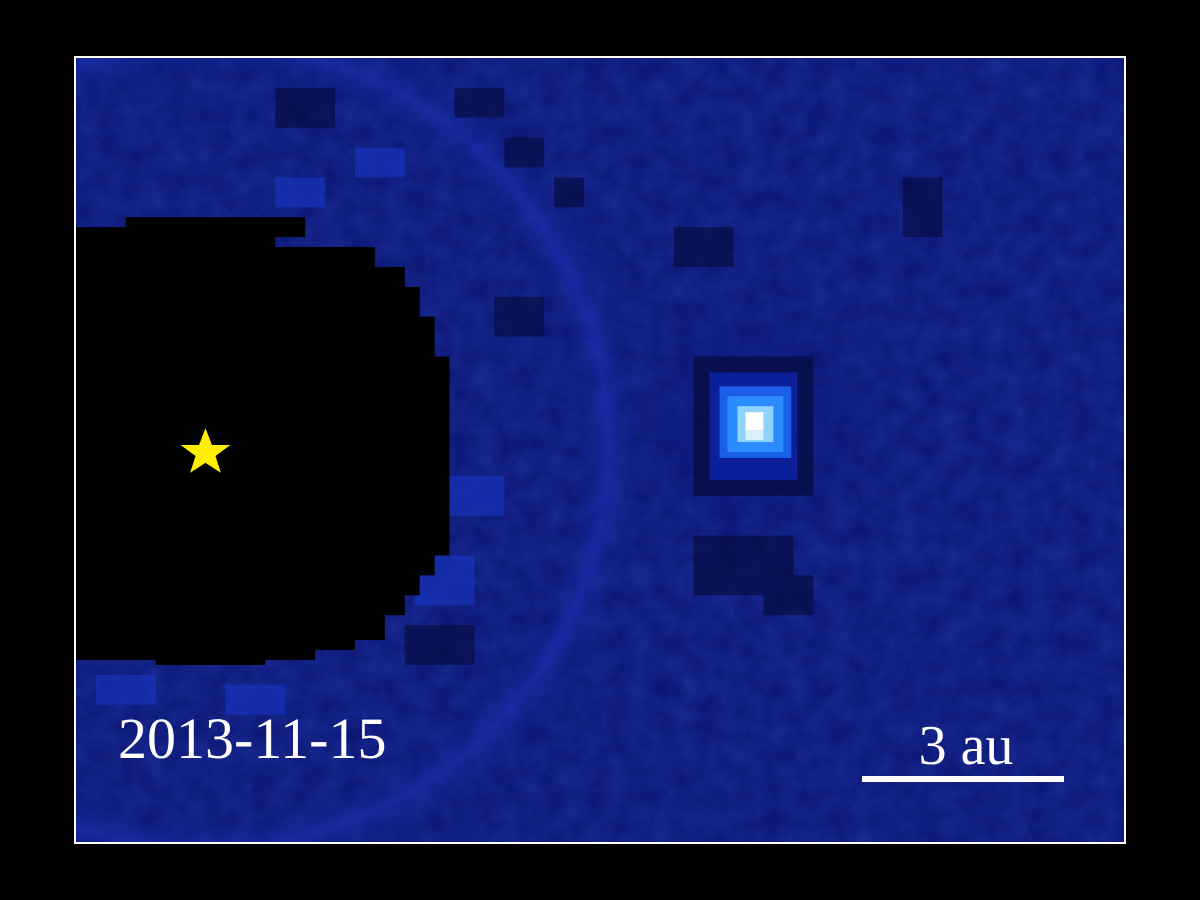  Describe the element at coordinates (205, 450) in the screenshot. I see `star-icon` at that location.